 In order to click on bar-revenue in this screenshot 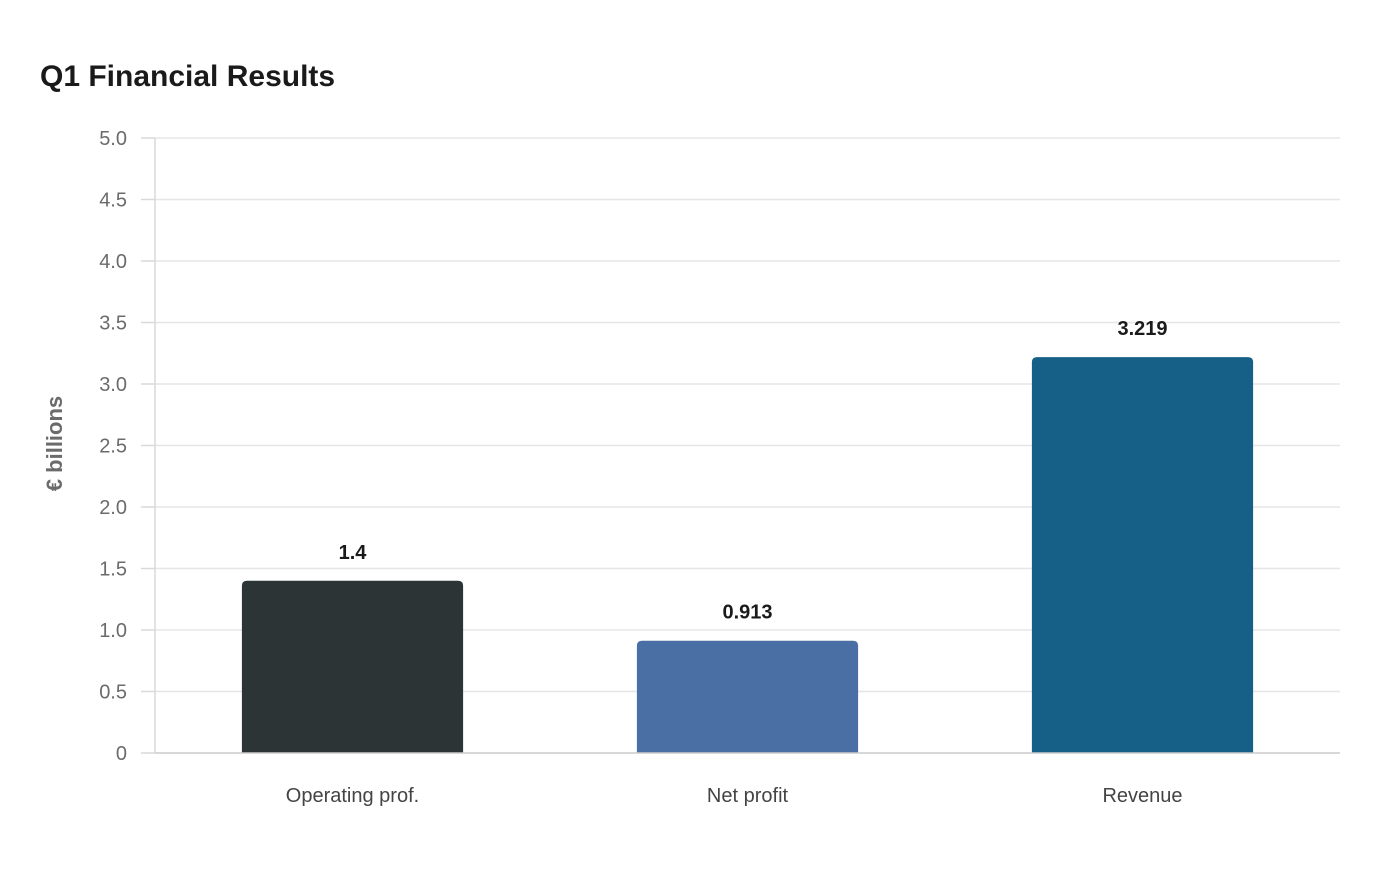, I will do `click(1142, 555)`.